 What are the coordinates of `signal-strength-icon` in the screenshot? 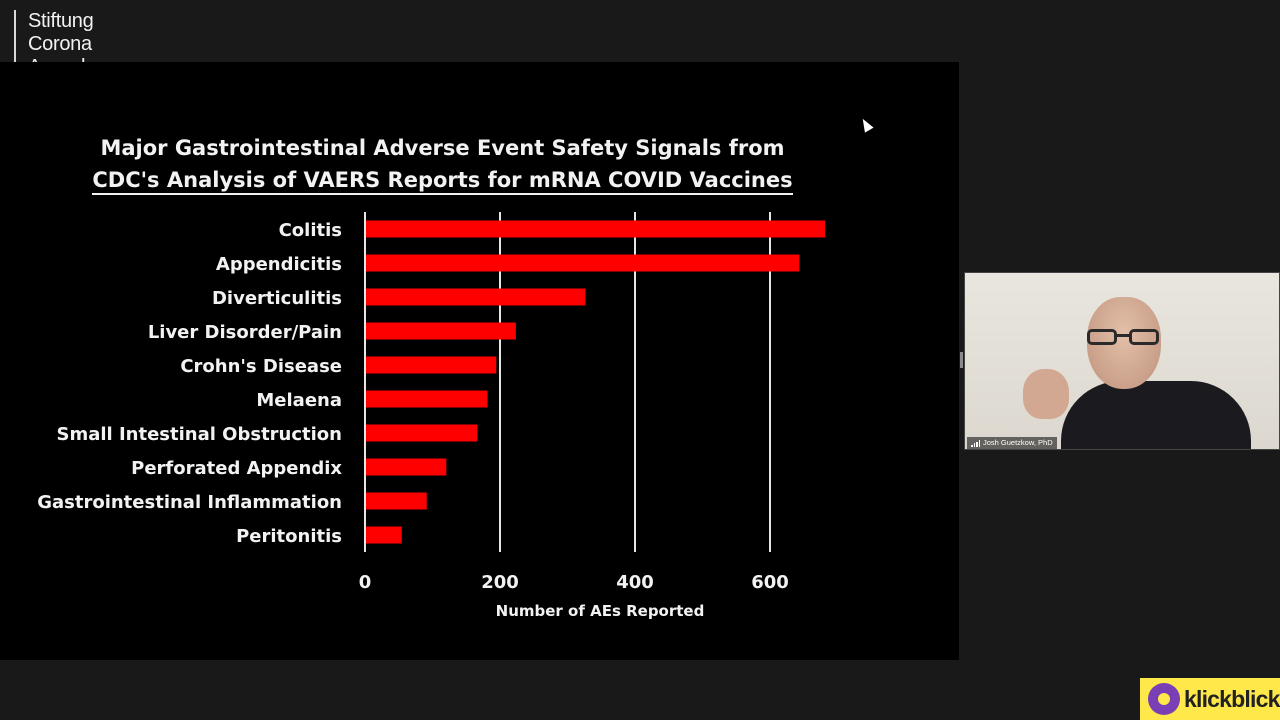 It's located at (975, 443).